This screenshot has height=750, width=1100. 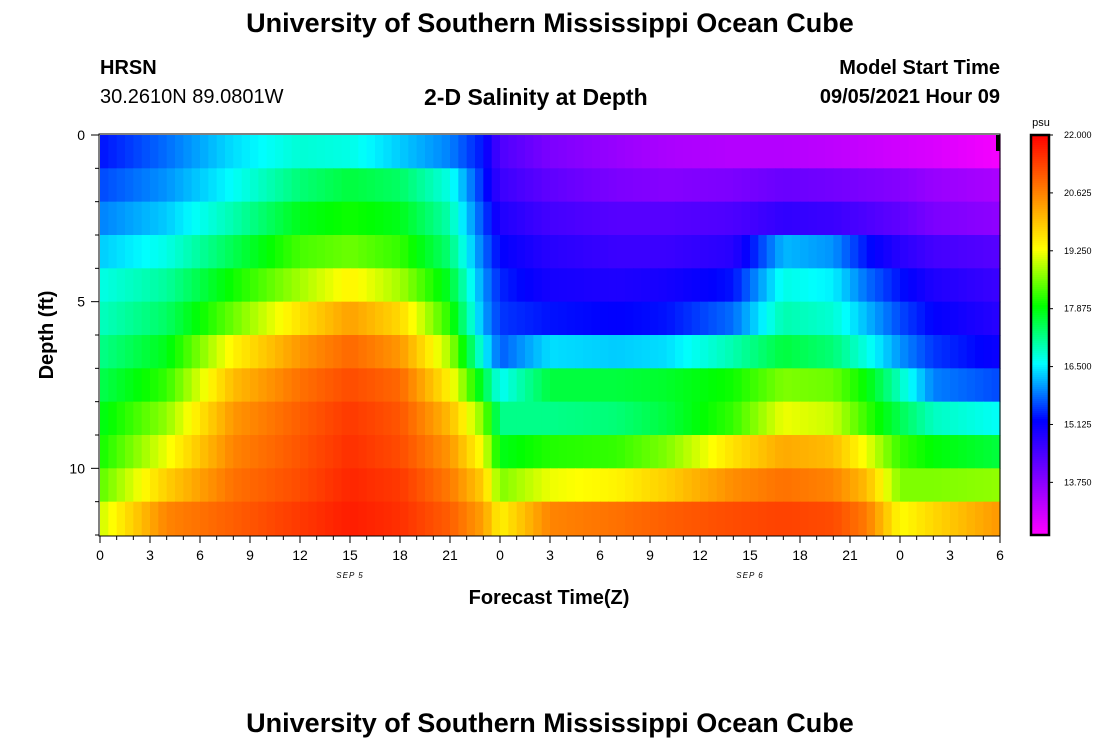 I want to click on x-tick-label: 9, so click(x=250, y=555).